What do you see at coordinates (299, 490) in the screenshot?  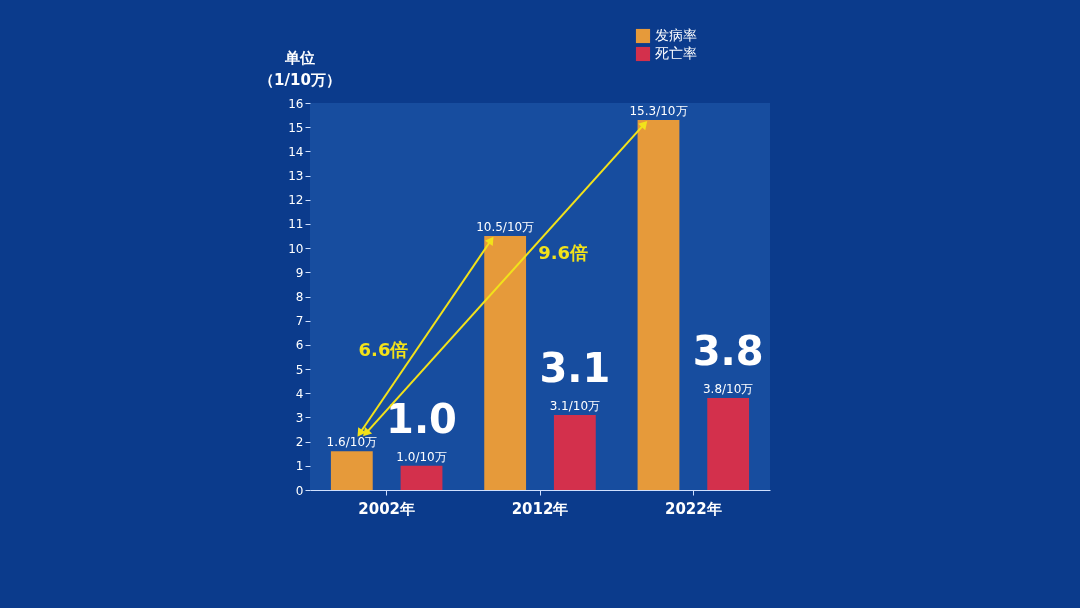 I see `y-tick-label: 0` at bounding box center [299, 490].